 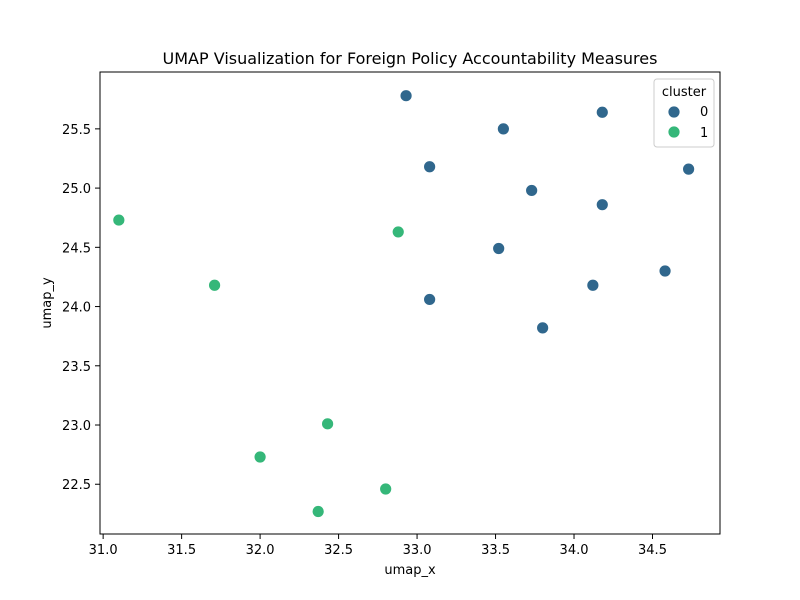 I want to click on legend-label-cluster-0: 0, so click(x=704, y=112).